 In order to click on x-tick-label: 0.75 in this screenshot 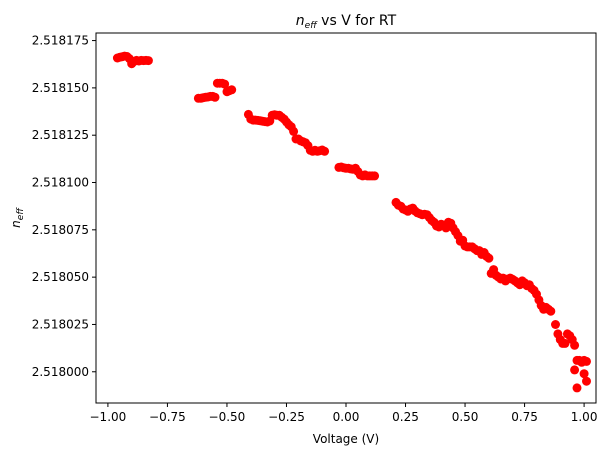, I will do `click(524, 417)`.